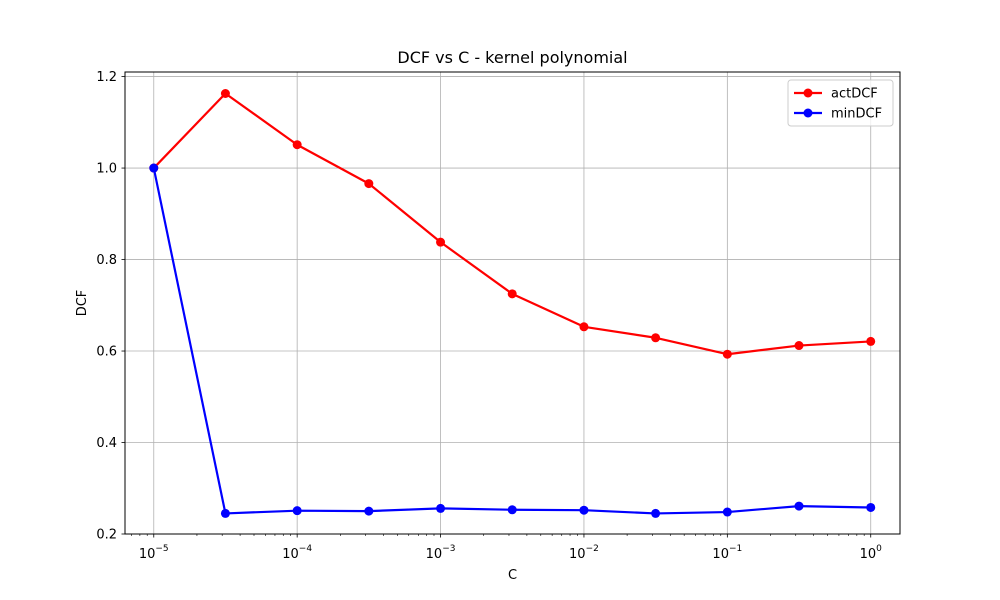  Describe the element at coordinates (592, 549) in the screenshot. I see `x-tick-exponent: −2` at that location.